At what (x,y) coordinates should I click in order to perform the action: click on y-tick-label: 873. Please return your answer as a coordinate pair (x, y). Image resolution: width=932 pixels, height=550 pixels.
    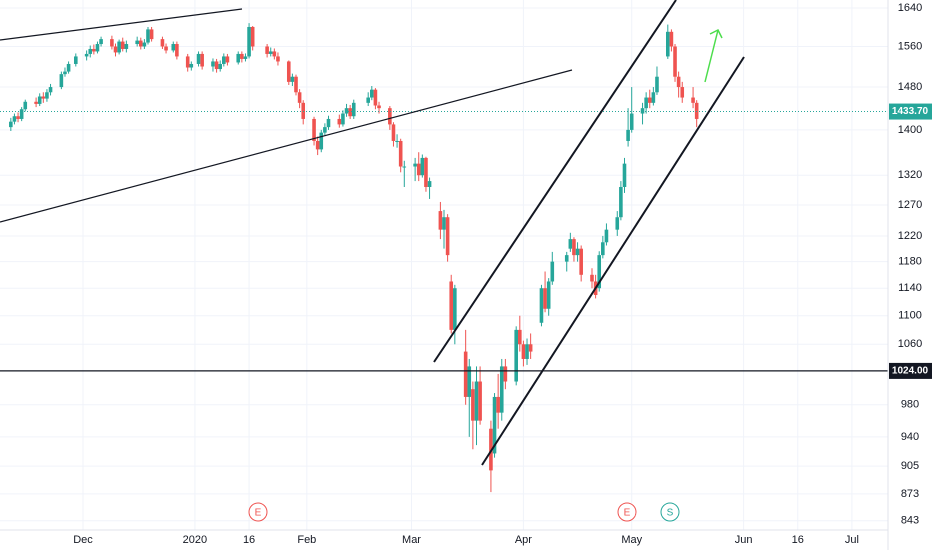
    Looking at the image, I should click on (910, 494).